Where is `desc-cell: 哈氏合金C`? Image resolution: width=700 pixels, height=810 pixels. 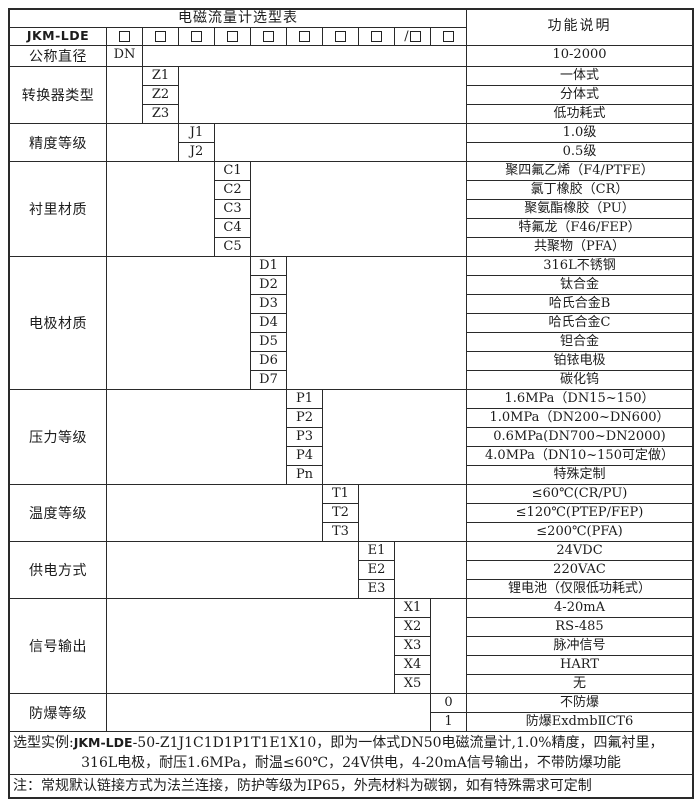
desc-cell: 哈氏合金C is located at coordinates (579, 323).